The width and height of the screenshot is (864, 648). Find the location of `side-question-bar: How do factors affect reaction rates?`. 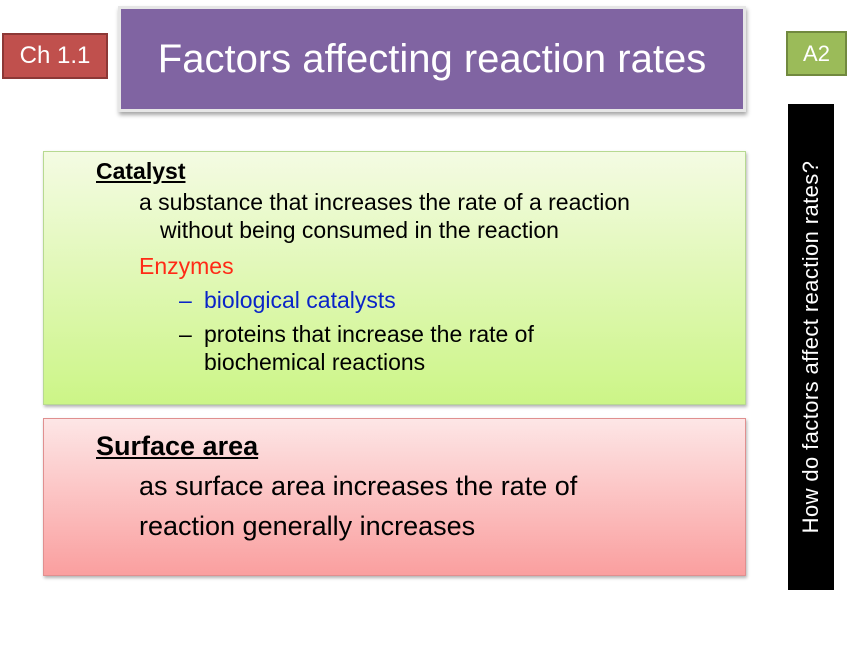

side-question-bar: How do factors affect reaction rates? is located at coordinates (811, 347).